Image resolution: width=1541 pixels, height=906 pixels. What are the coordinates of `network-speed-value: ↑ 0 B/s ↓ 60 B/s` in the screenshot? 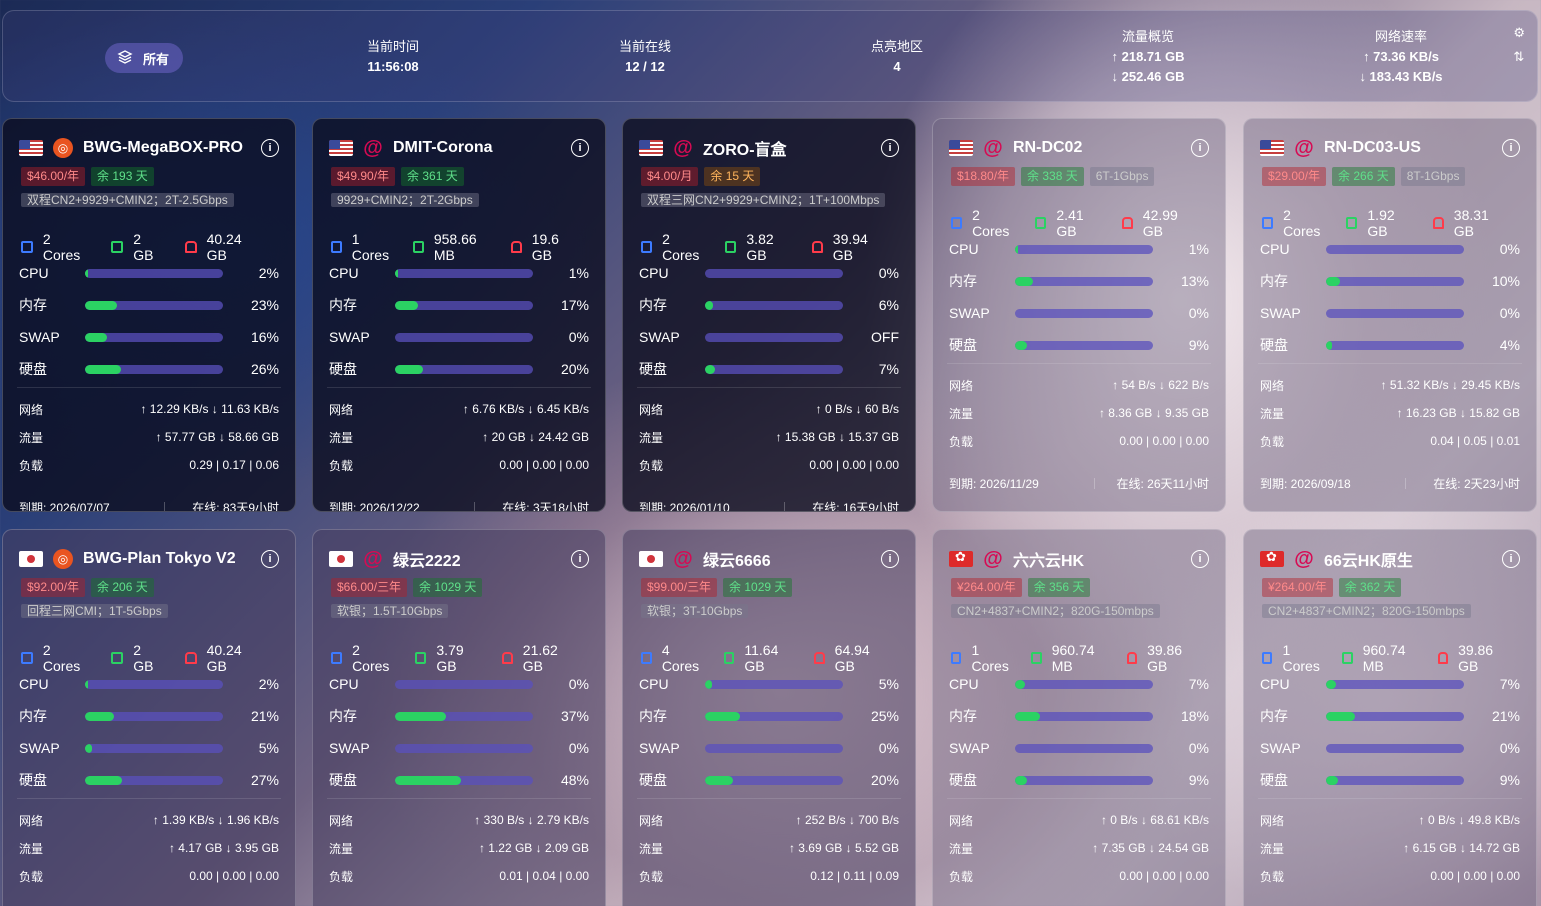 It's located at (857, 409).